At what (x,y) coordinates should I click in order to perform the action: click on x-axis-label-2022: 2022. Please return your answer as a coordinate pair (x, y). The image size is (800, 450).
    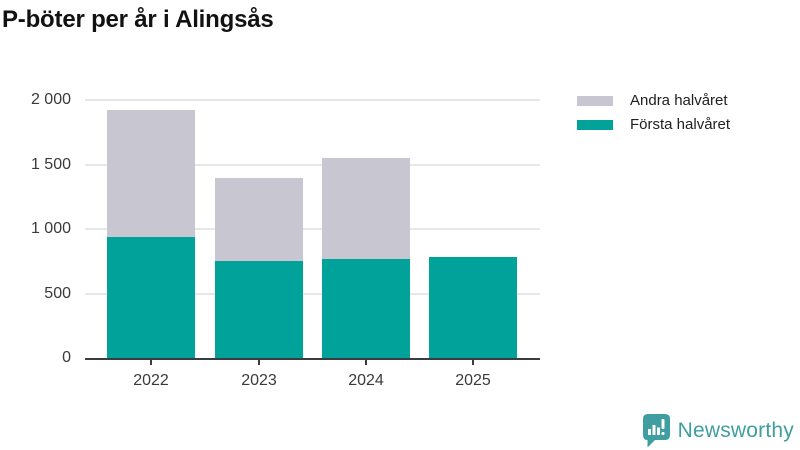
    Looking at the image, I should click on (151, 380).